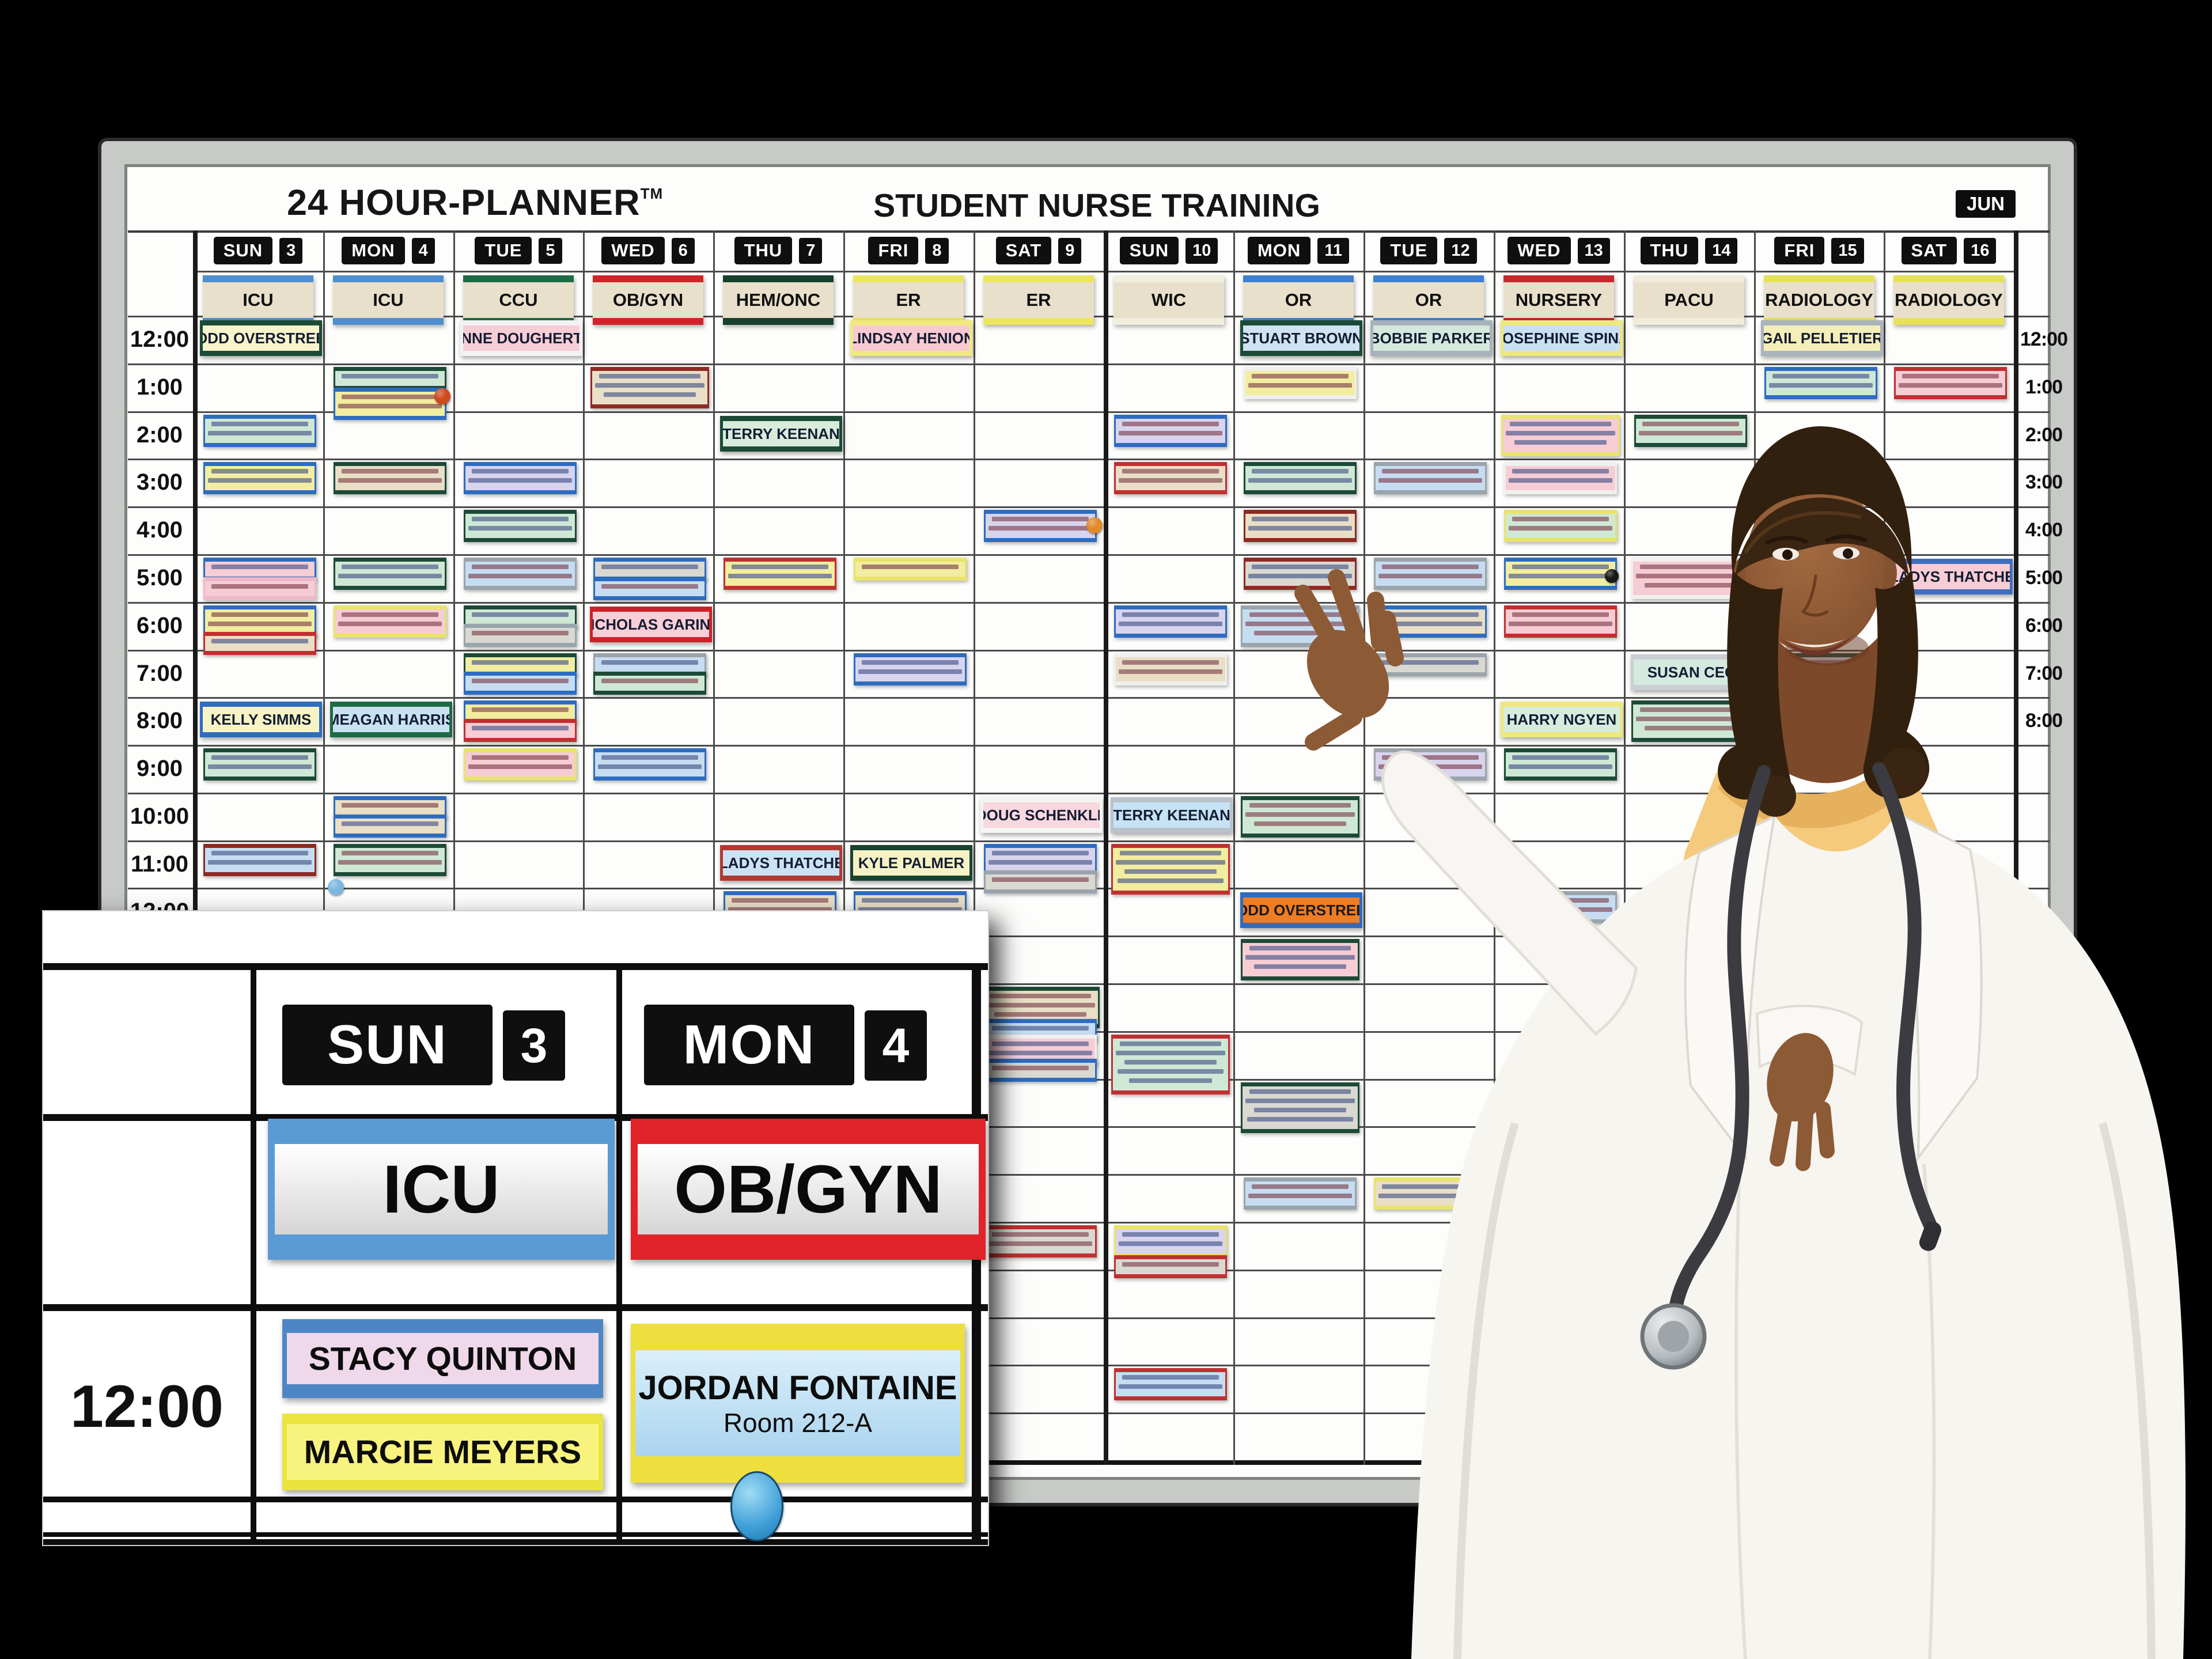  I want to click on hour-label-left: 4:00, so click(159, 530).